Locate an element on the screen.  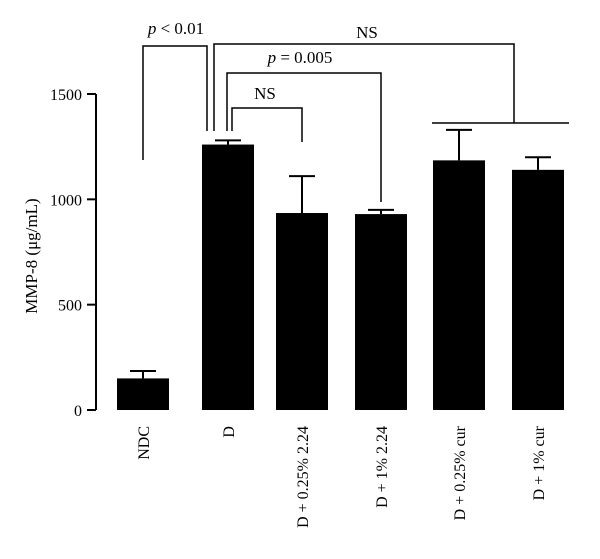
y-tick-label: 1000 is located at coordinates (66, 200).